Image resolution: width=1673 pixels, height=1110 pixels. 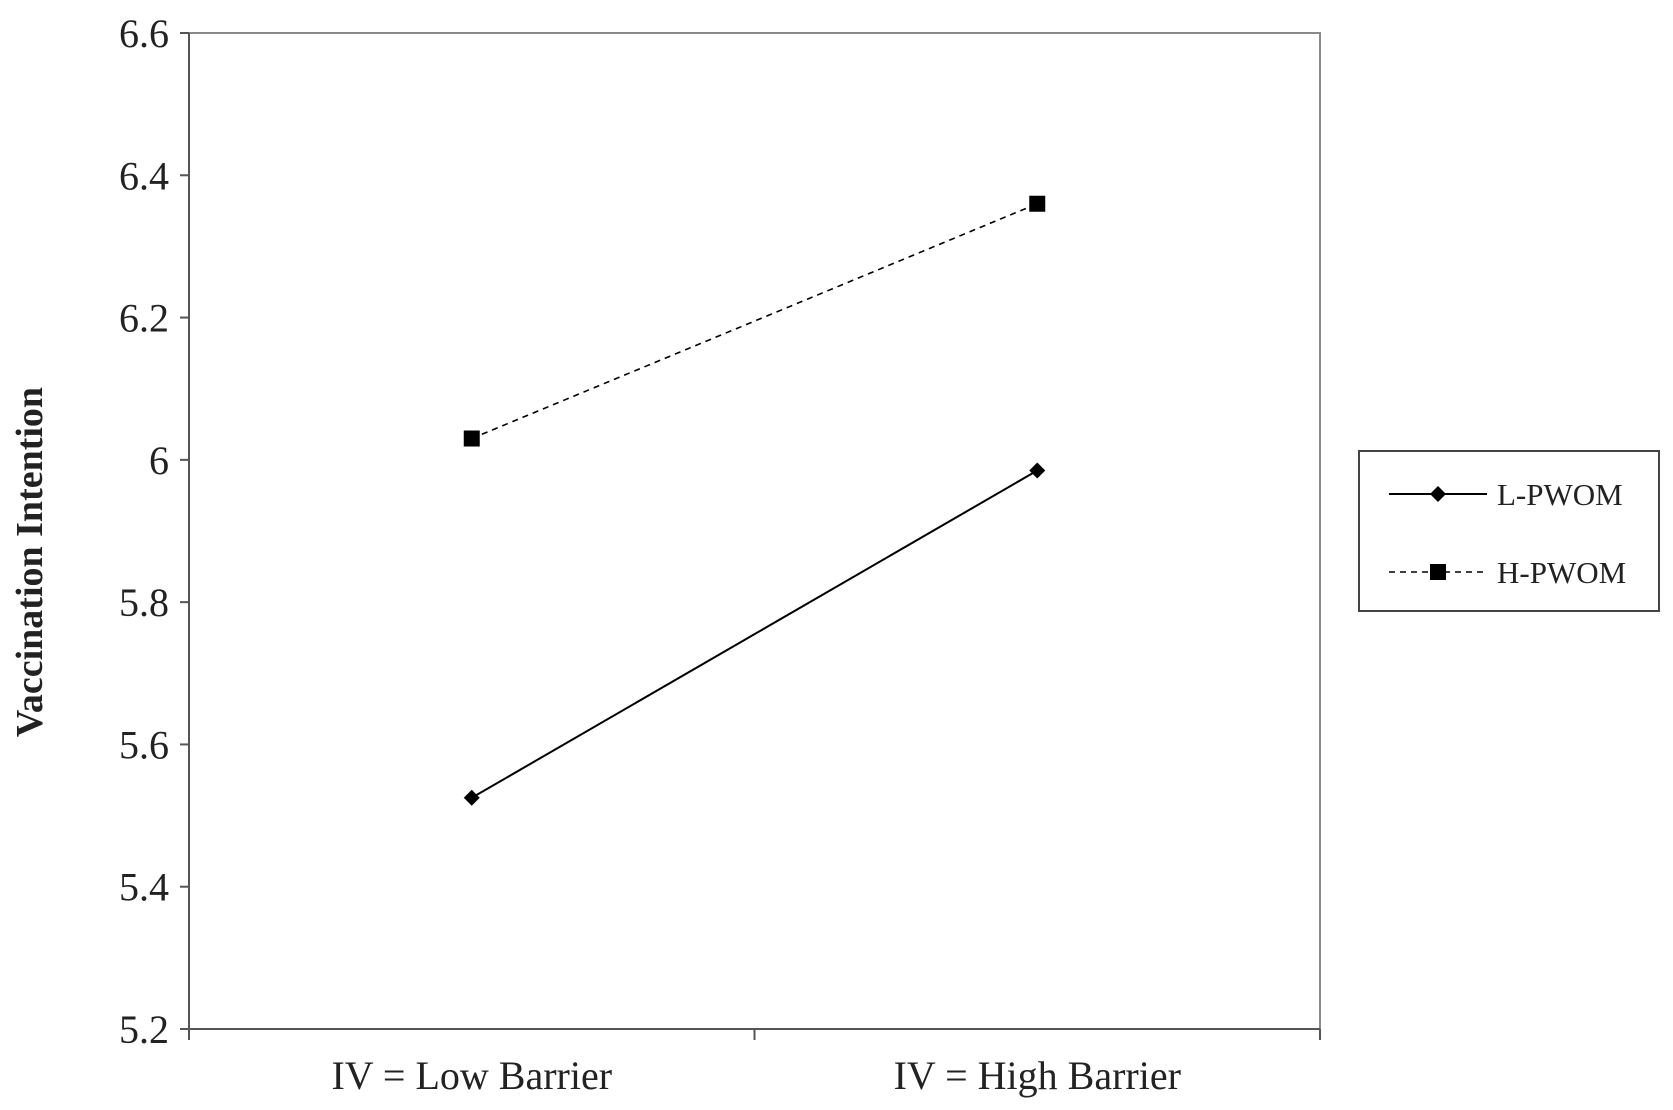 What do you see at coordinates (144, 602) in the screenshot?
I see `y-tick-label: 5.8` at bounding box center [144, 602].